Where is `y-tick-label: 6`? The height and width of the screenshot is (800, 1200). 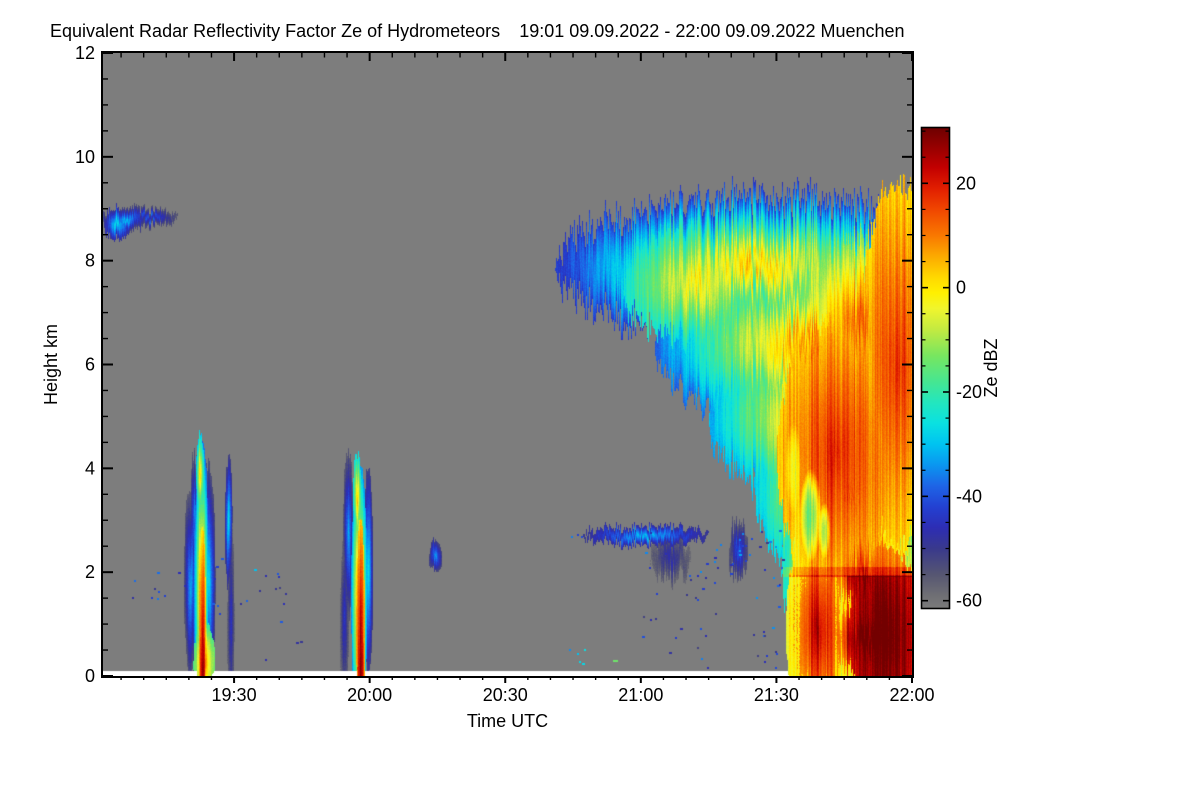 y-tick-label: 6 is located at coordinates (90, 365).